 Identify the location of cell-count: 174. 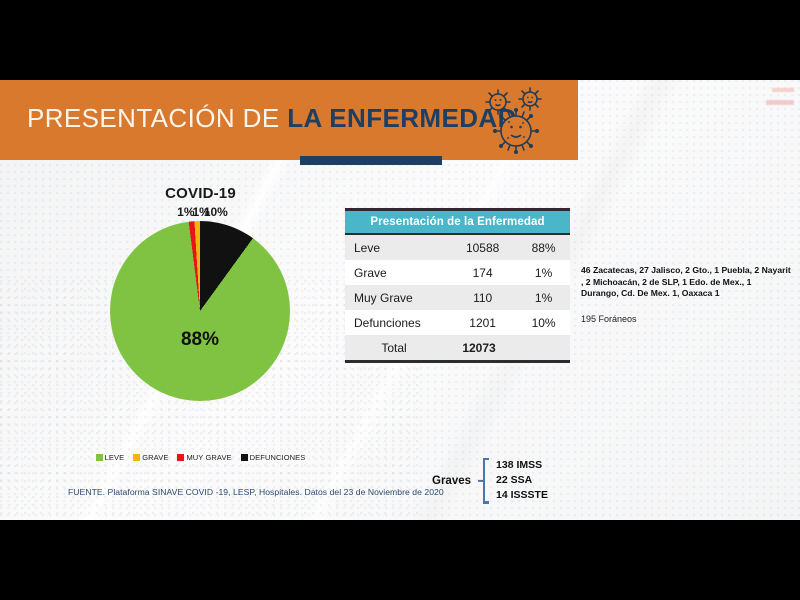
(482, 272).